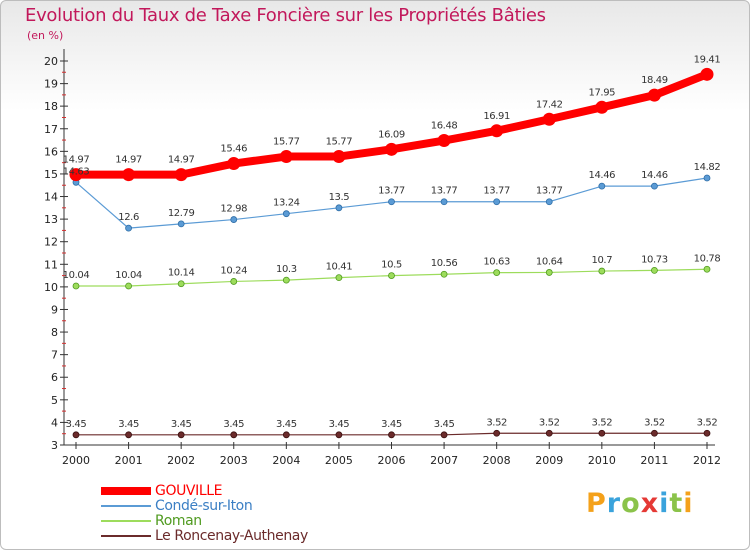 This screenshot has width=750, height=550. Describe the element at coordinates (129, 460) in the screenshot. I see `x-tick-label: 2001` at that location.